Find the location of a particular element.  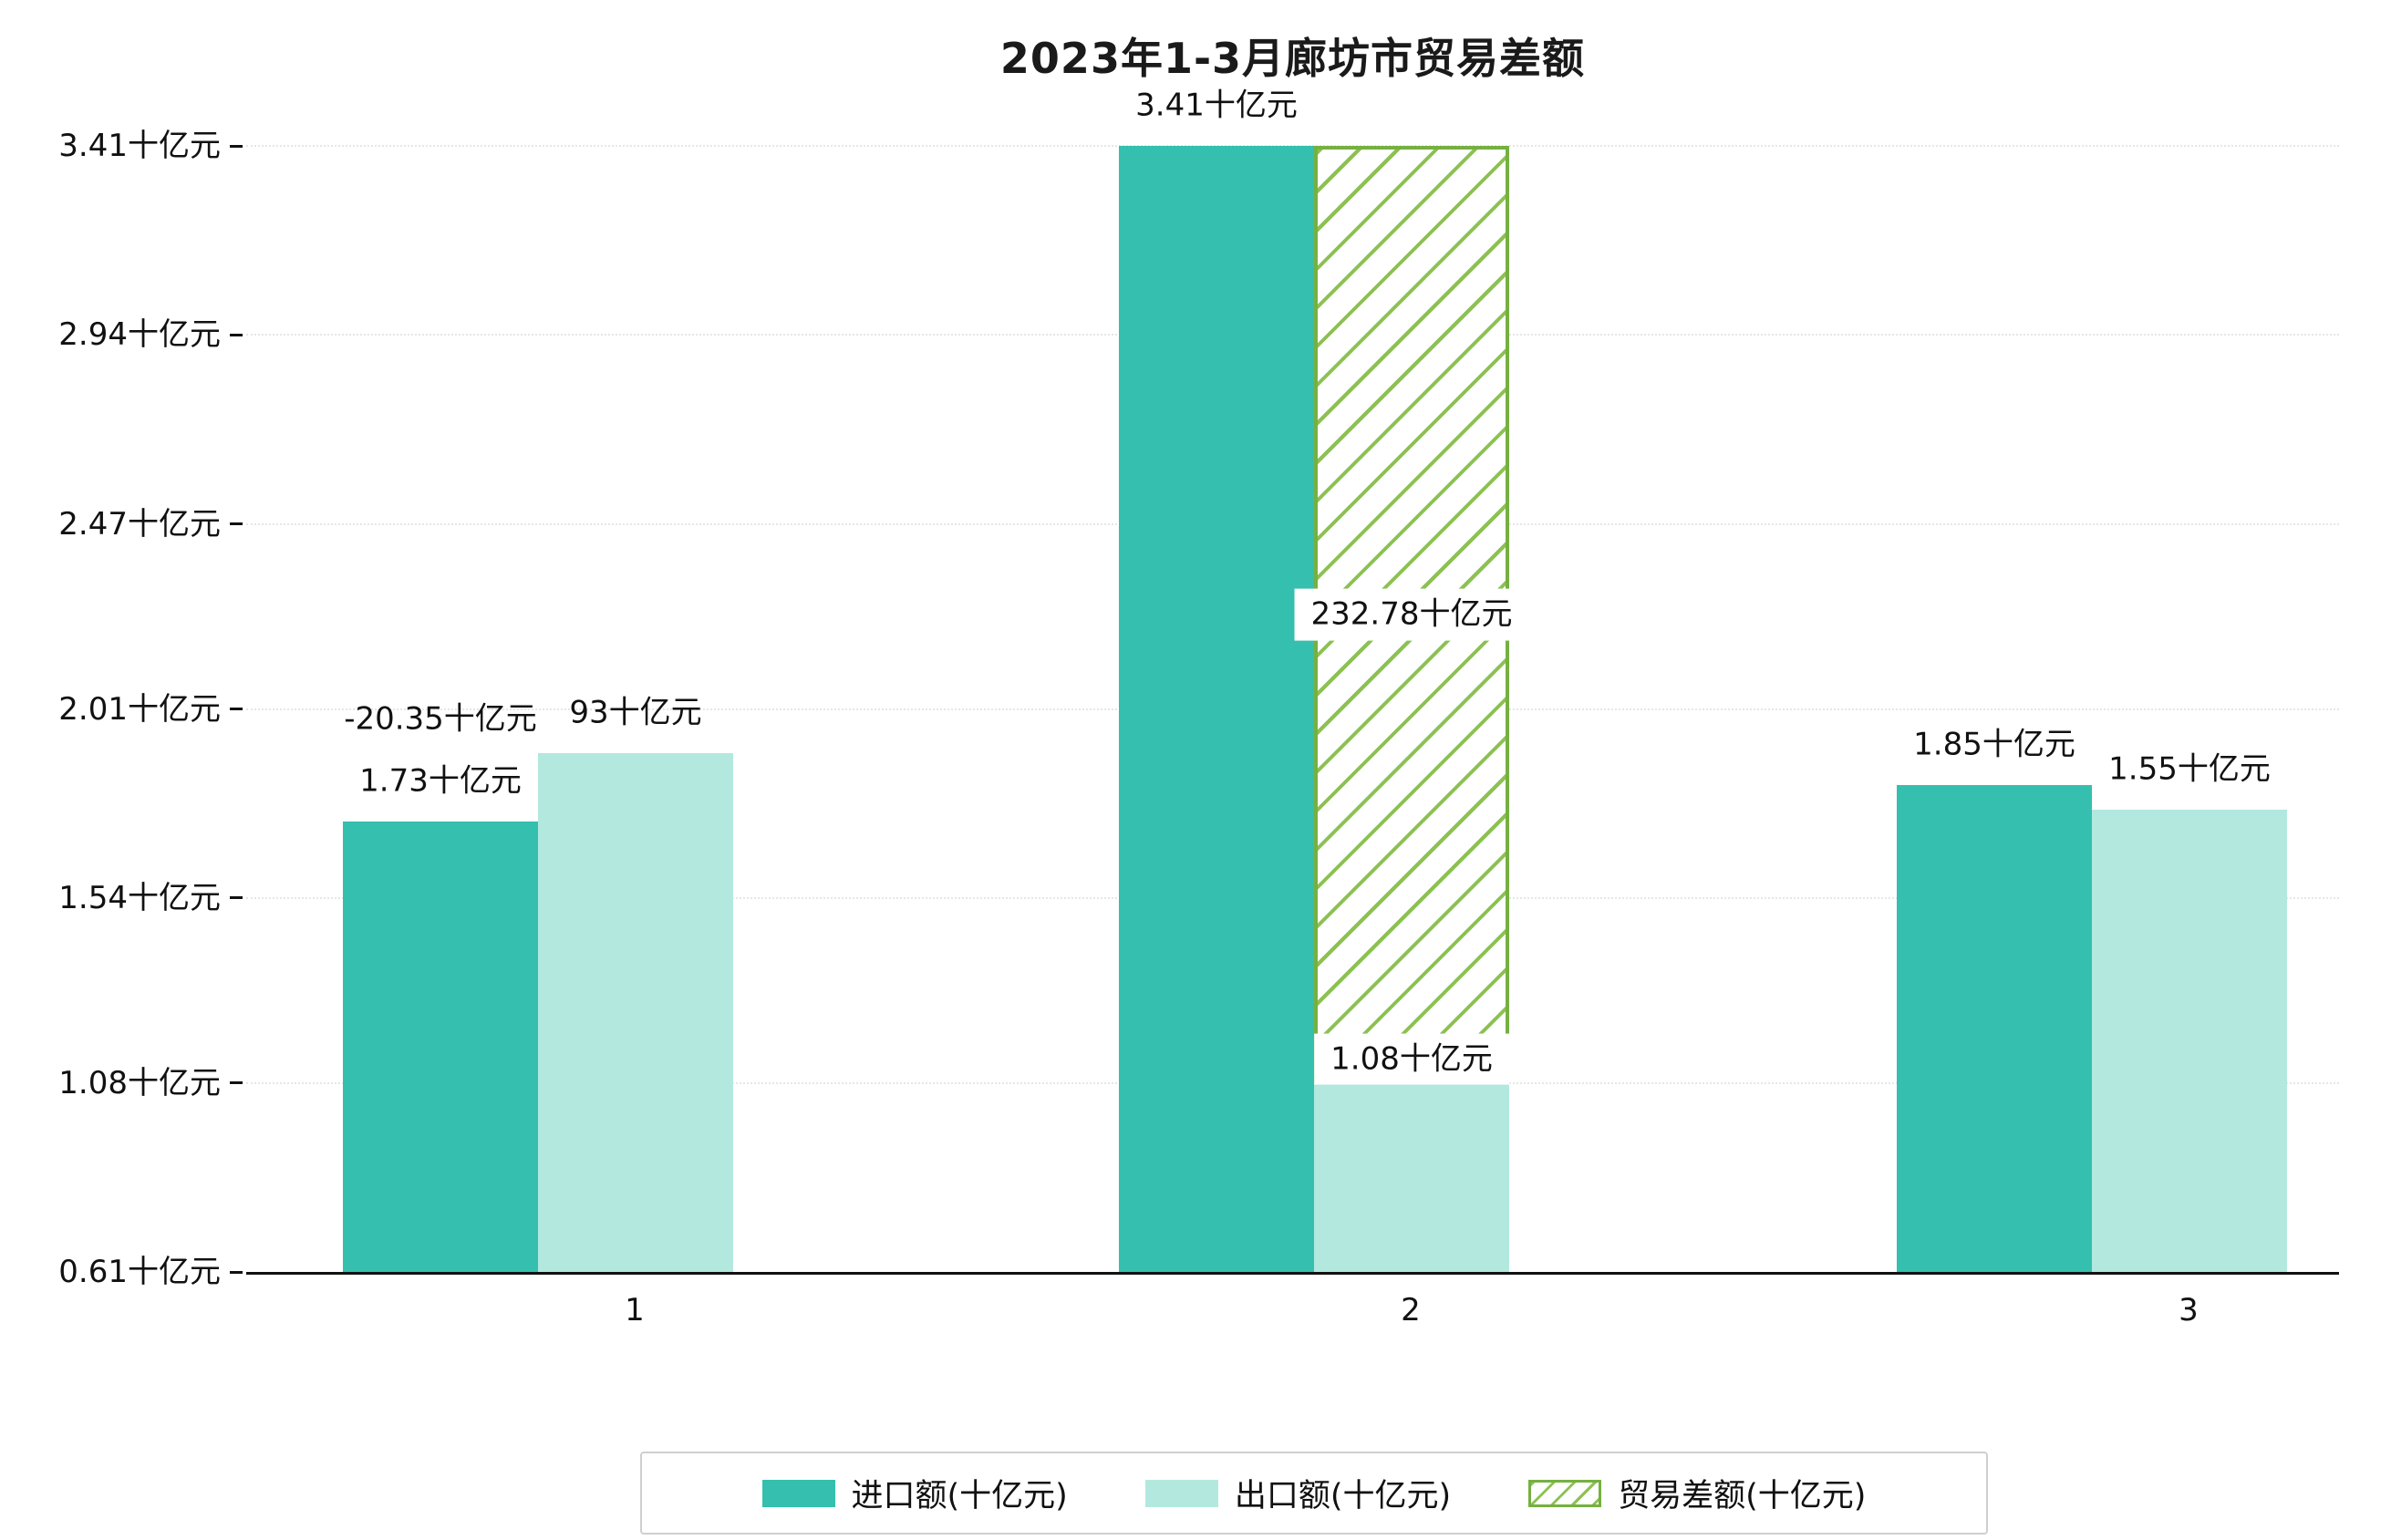

bar-label-export: 1.08十亿元 is located at coordinates (1411, 1059).